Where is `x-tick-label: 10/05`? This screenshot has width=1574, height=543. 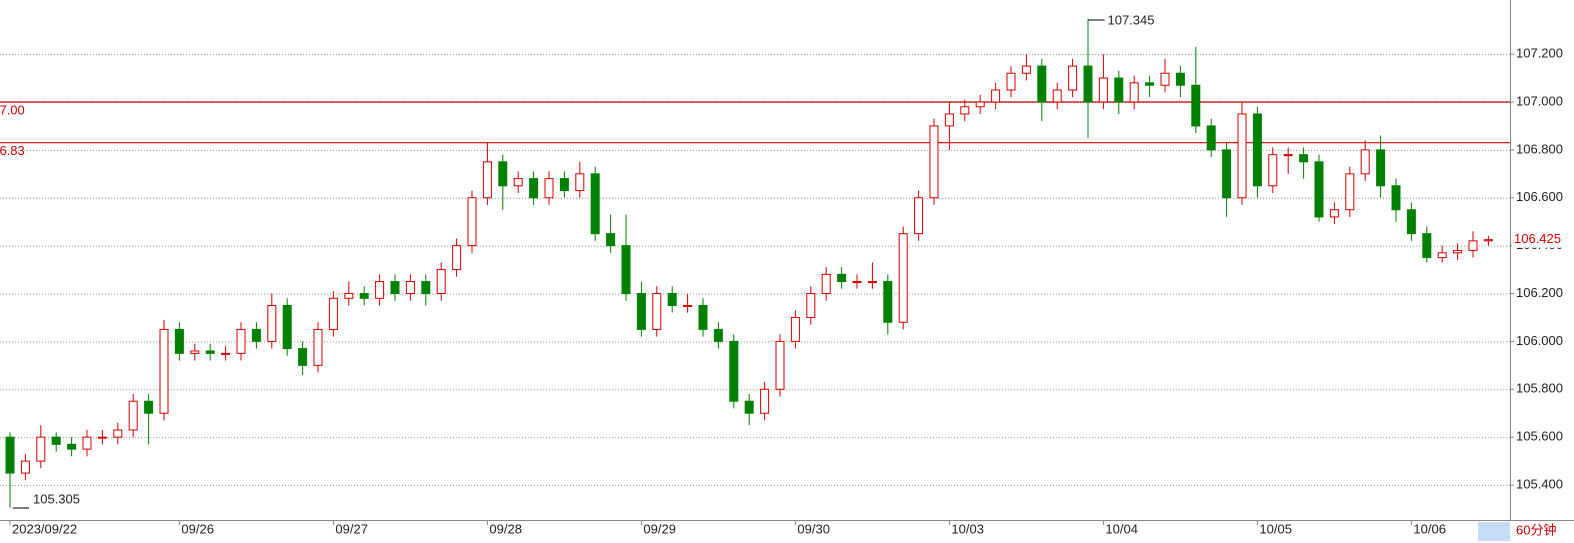 x-tick-label: 10/05 is located at coordinates (1275, 528).